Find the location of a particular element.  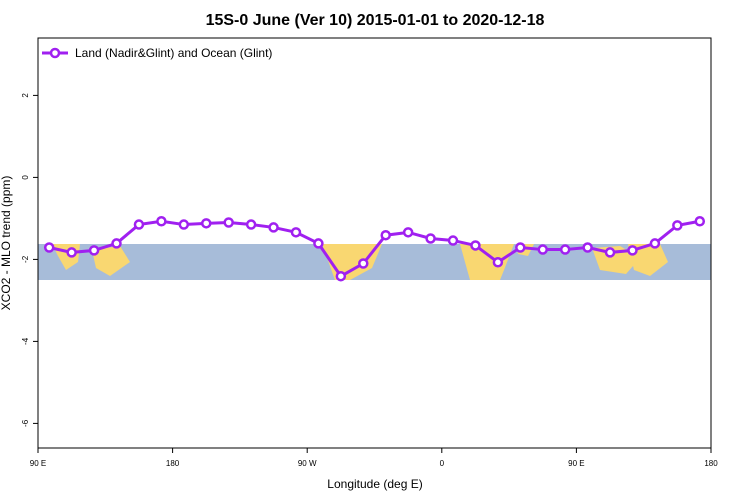

y-tick-label: -2 is located at coordinates (25, 259).